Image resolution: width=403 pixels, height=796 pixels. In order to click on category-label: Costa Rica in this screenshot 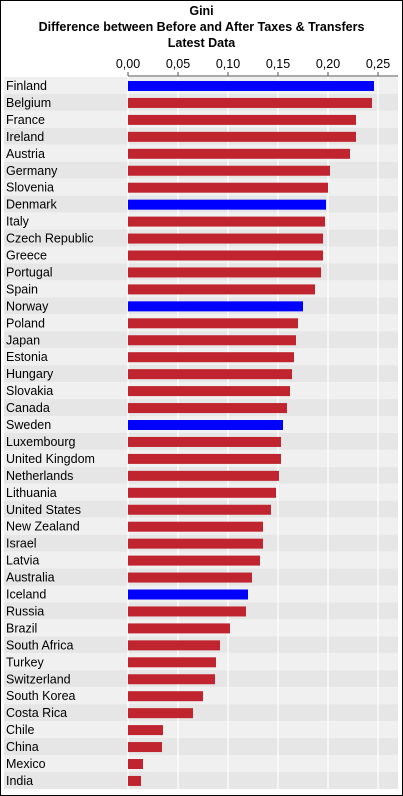, I will do `click(36, 713)`.